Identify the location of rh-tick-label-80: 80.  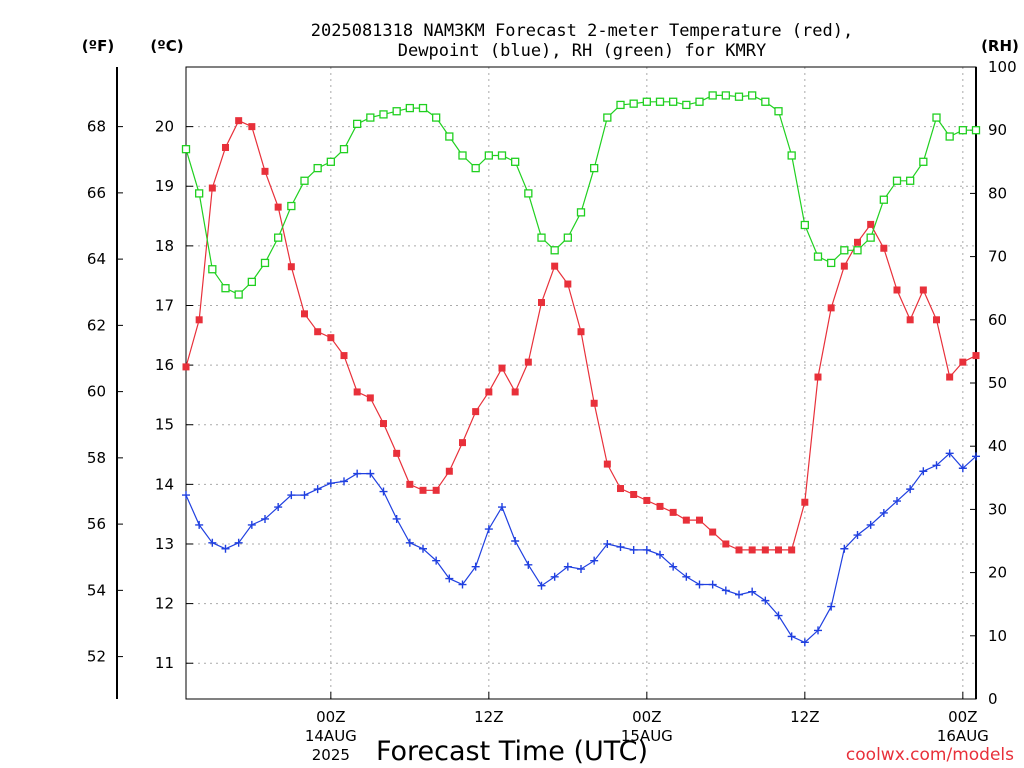
(997, 193).